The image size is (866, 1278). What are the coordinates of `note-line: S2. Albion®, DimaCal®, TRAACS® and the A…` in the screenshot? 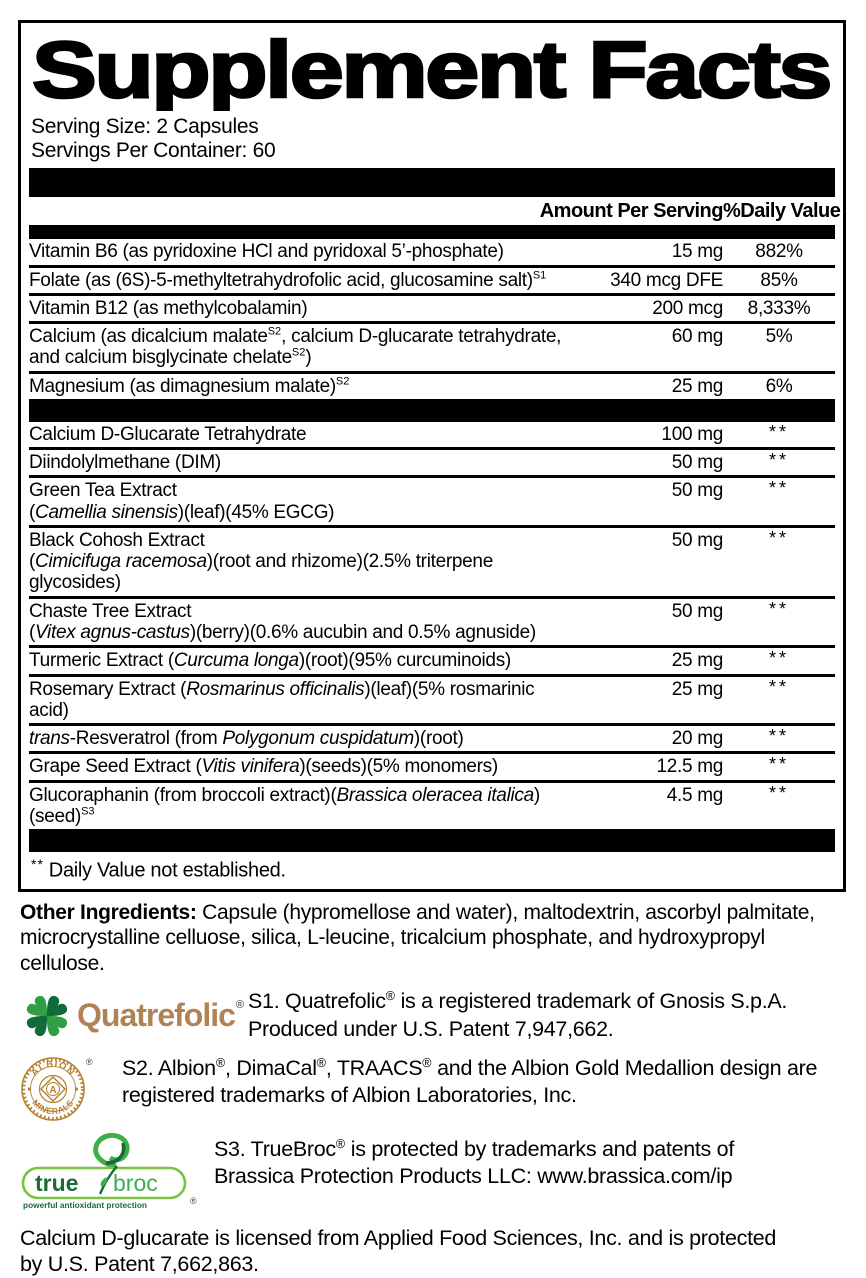 It's located at (470, 1067).